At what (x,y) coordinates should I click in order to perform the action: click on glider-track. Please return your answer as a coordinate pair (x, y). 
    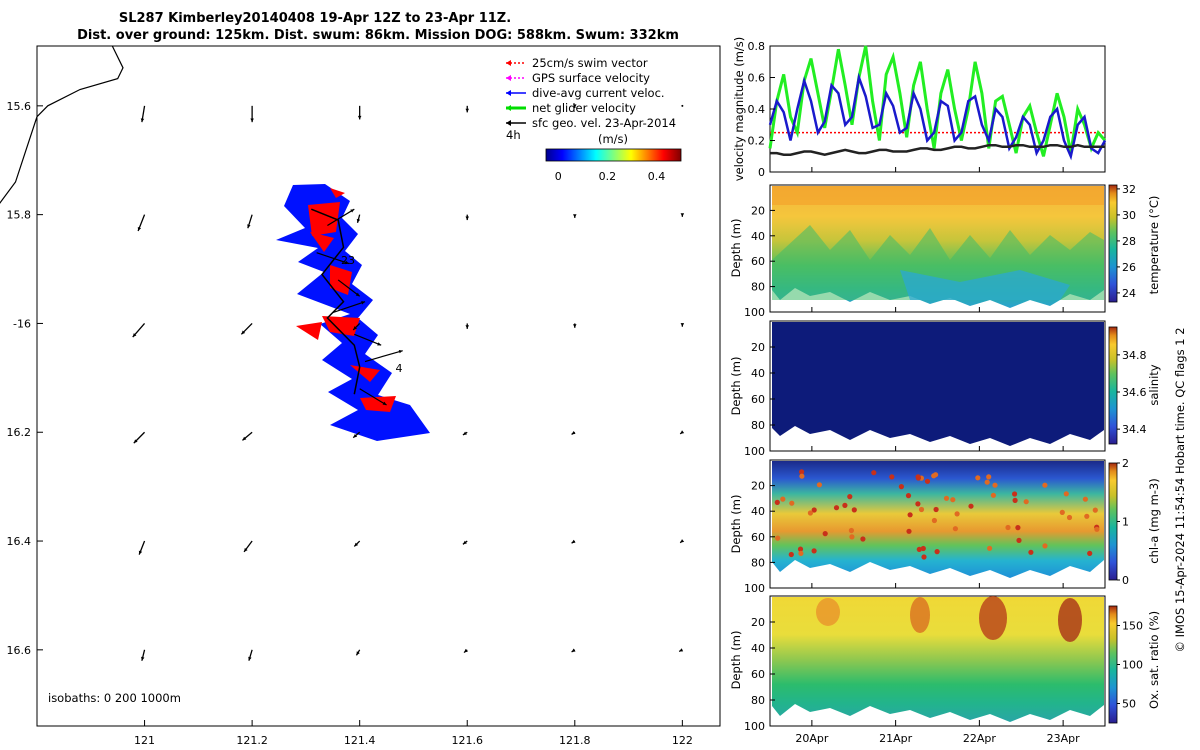
    Looking at the image, I should click on (336, 301).